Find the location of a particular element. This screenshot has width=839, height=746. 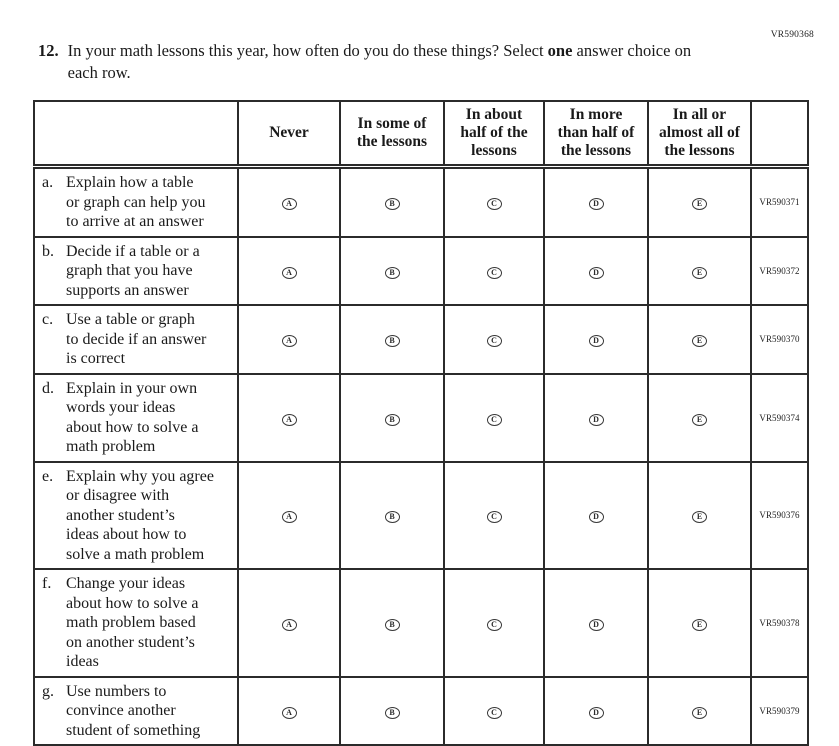

form-code: VR590368 is located at coordinates (792, 35).